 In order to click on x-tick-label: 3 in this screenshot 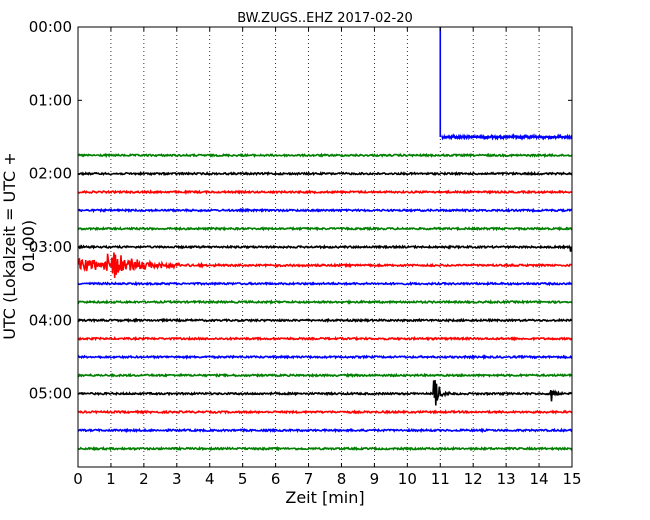, I will do `click(177, 479)`.